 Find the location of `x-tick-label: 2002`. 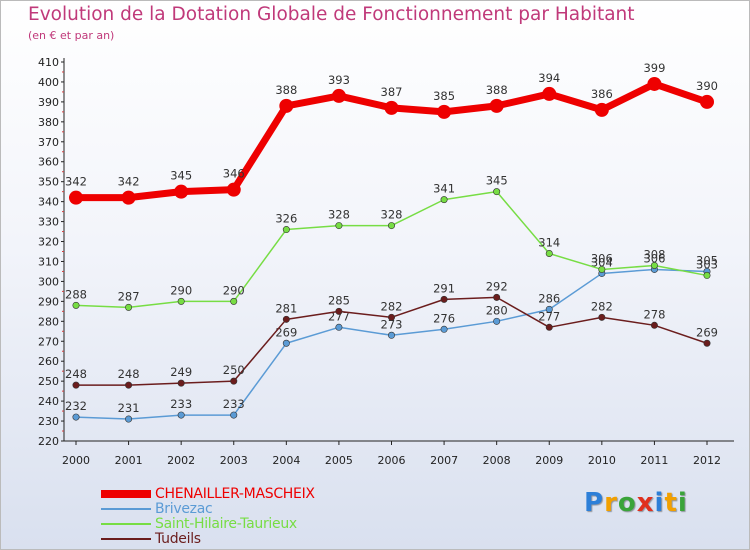

x-tick-label: 2002 is located at coordinates (181, 460).